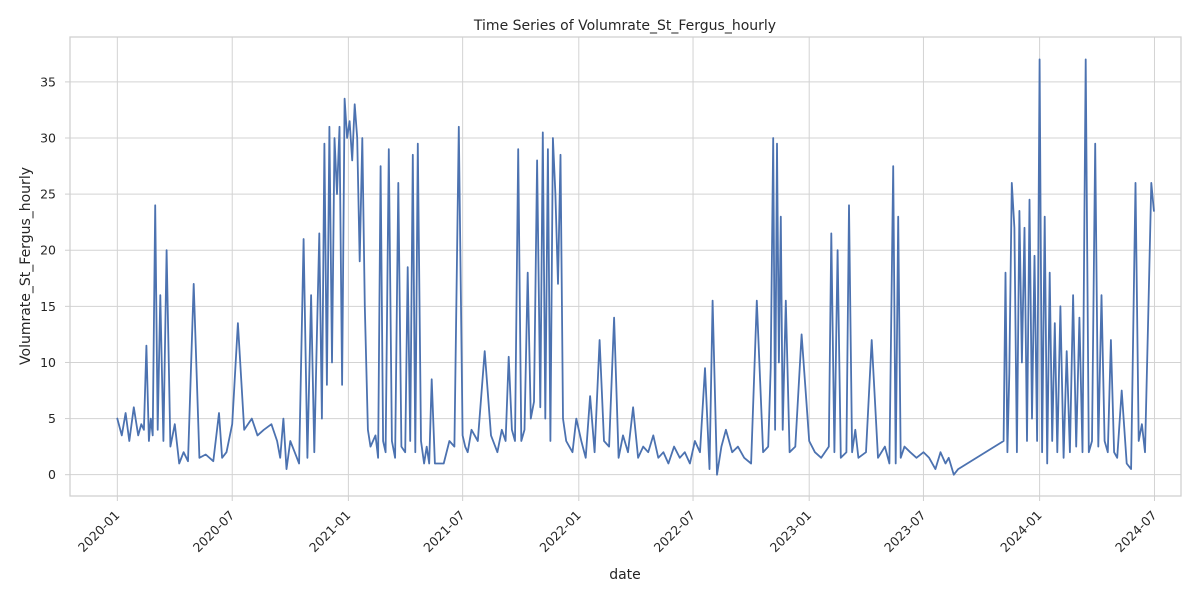  I want to click on x-tick-label: 2023-07, so click(905, 532).